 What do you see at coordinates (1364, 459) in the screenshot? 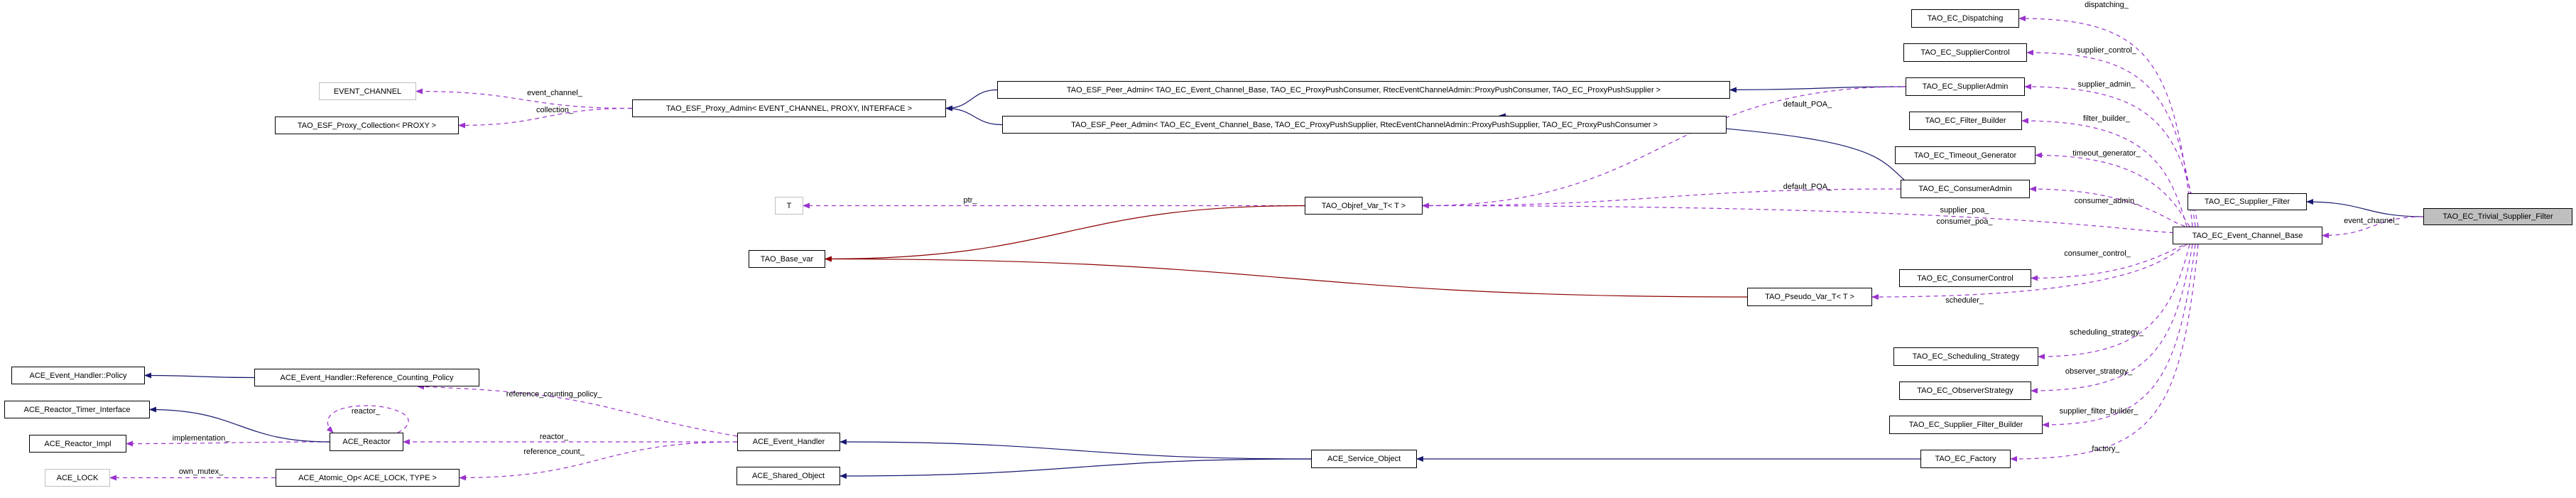
I see `class-node-svc: ACE_Service_Object` at bounding box center [1364, 459].